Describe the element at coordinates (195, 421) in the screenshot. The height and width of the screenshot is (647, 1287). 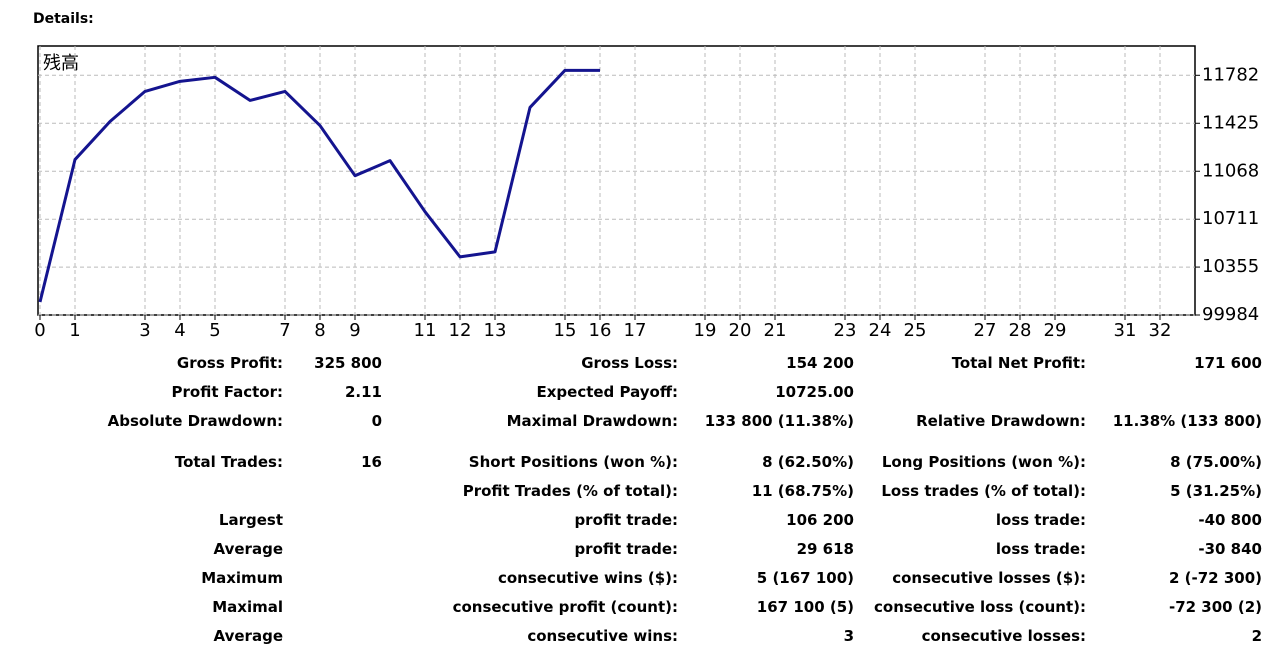
I see `stat-label: Absolute Drawdown:` at that location.